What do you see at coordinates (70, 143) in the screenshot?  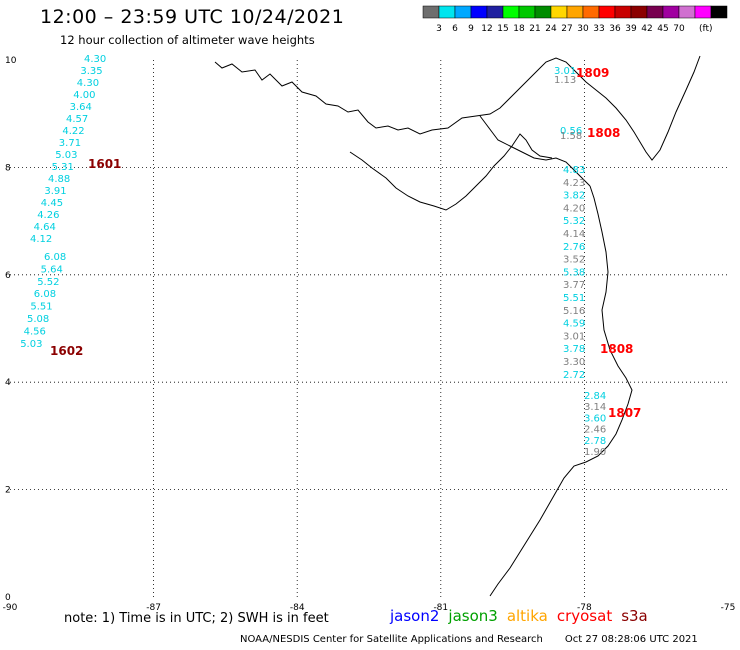 I see `wave-height-value: 3.71` at bounding box center [70, 143].